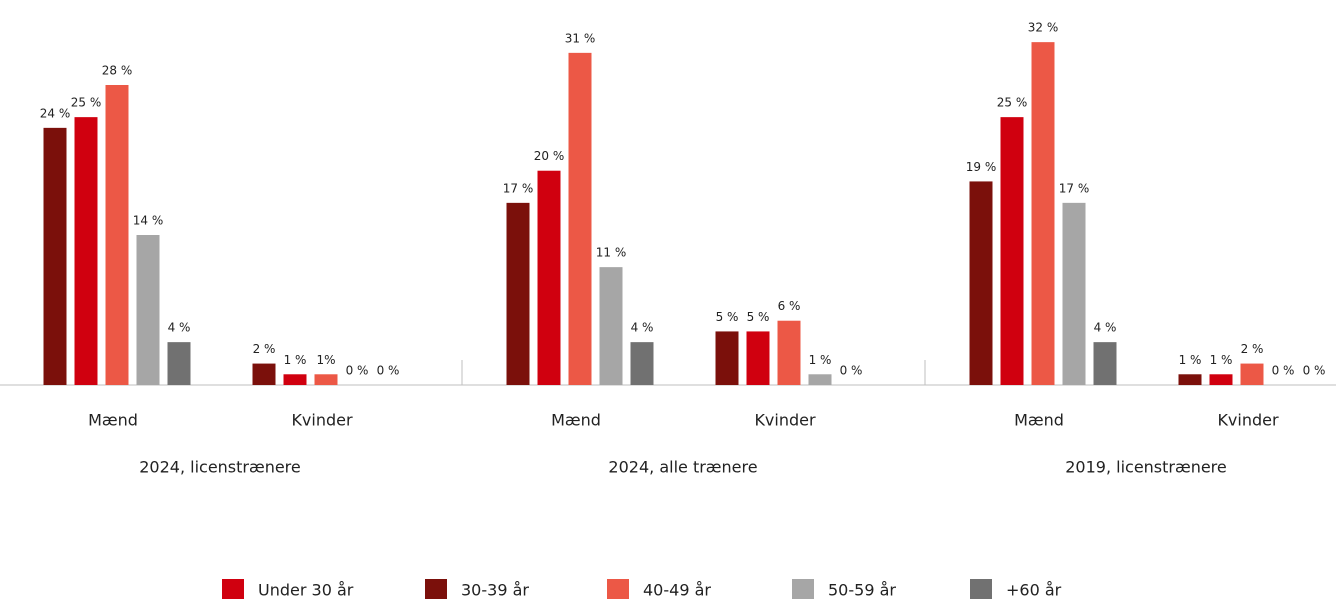 This screenshot has height=599, width=1336. I want to click on group-label: 2019, licenstrænere, so click(1146, 467).